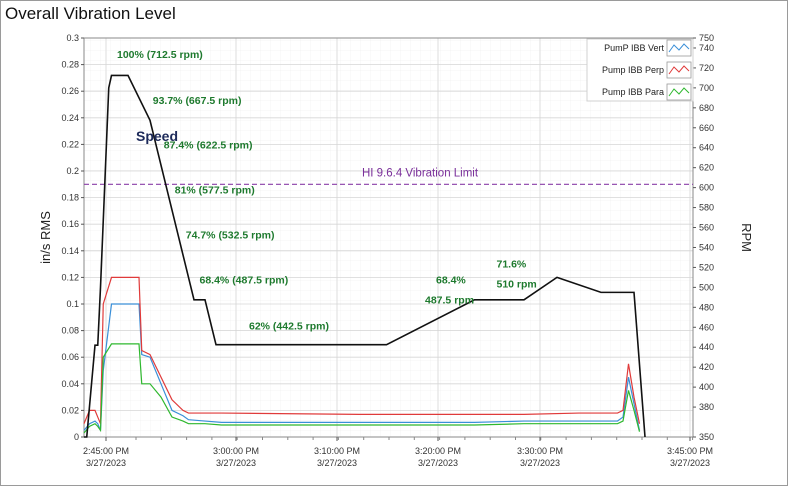 This screenshot has height=486, width=788. Describe the element at coordinates (706, 188) in the screenshot. I see `y2-tick-label: 600` at that location.